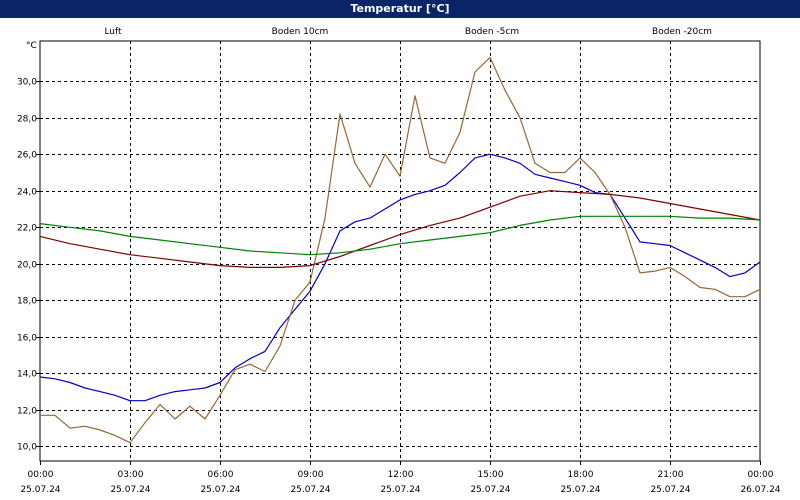 The width and height of the screenshot is (800, 500). What do you see at coordinates (31, 46) in the screenshot?
I see `y-axis-label: °C` at bounding box center [31, 46].